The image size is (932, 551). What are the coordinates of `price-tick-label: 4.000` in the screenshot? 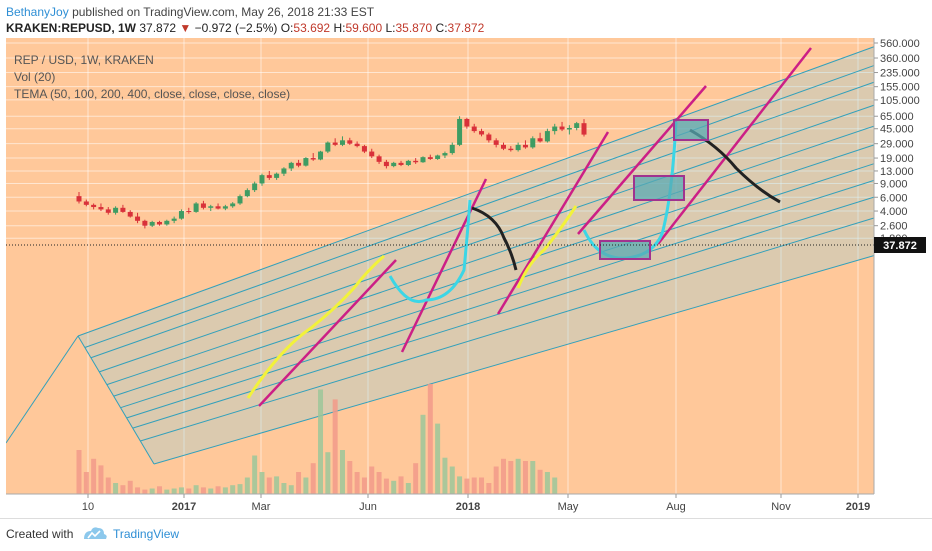 It's located at (894, 212).